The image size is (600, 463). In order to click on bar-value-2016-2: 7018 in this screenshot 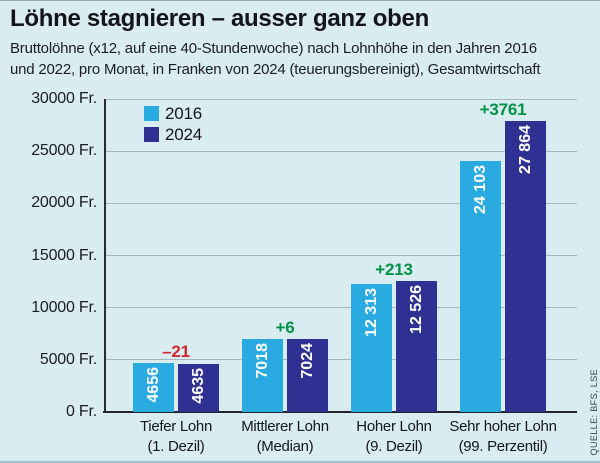, I will do `click(262, 360)`.